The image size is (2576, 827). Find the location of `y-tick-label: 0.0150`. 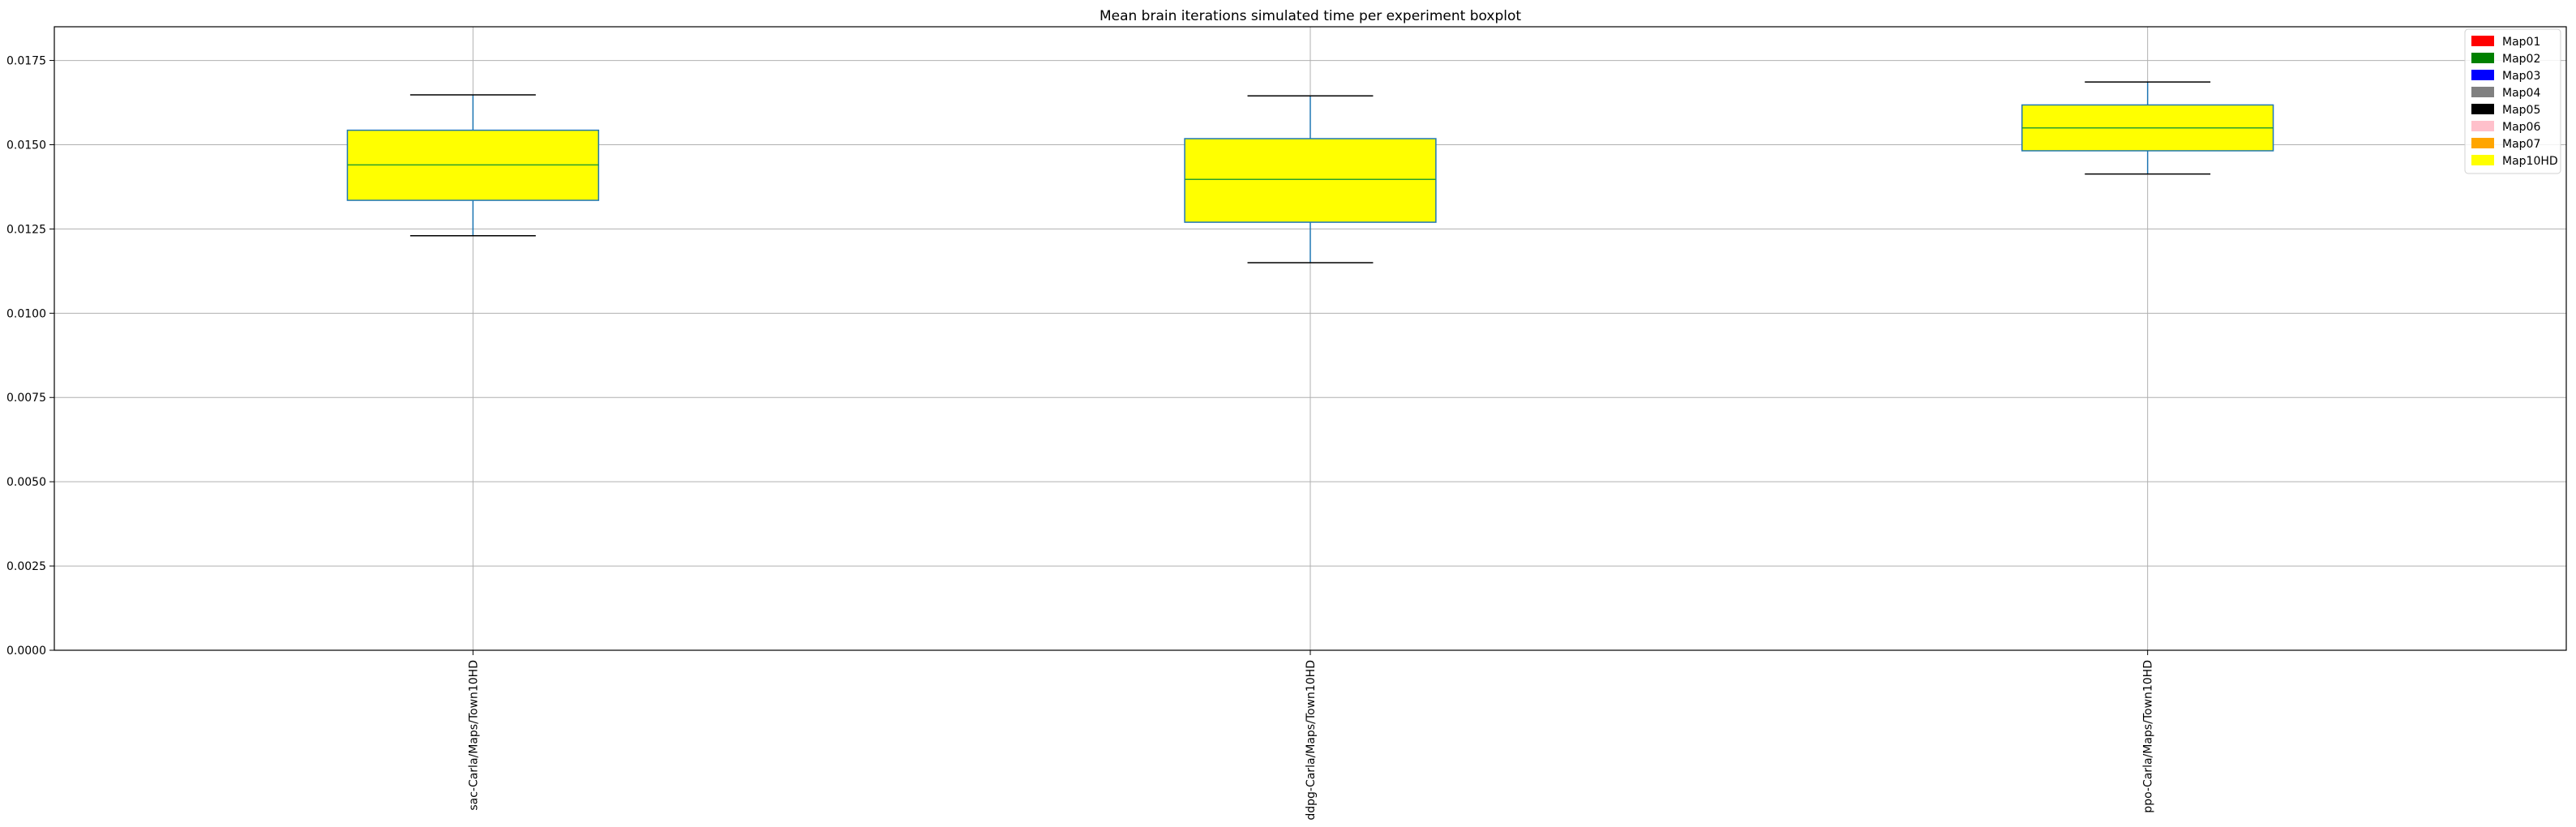

y-tick-label: 0.0150 is located at coordinates (26, 145).